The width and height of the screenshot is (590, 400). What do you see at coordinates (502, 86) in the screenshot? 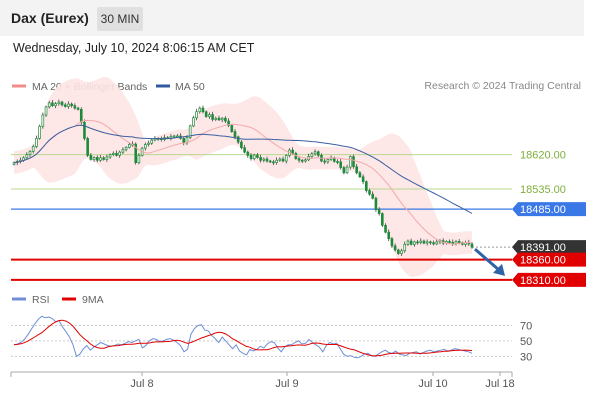
I see `credit-text: Research © 2024 Trading Central` at bounding box center [502, 86].